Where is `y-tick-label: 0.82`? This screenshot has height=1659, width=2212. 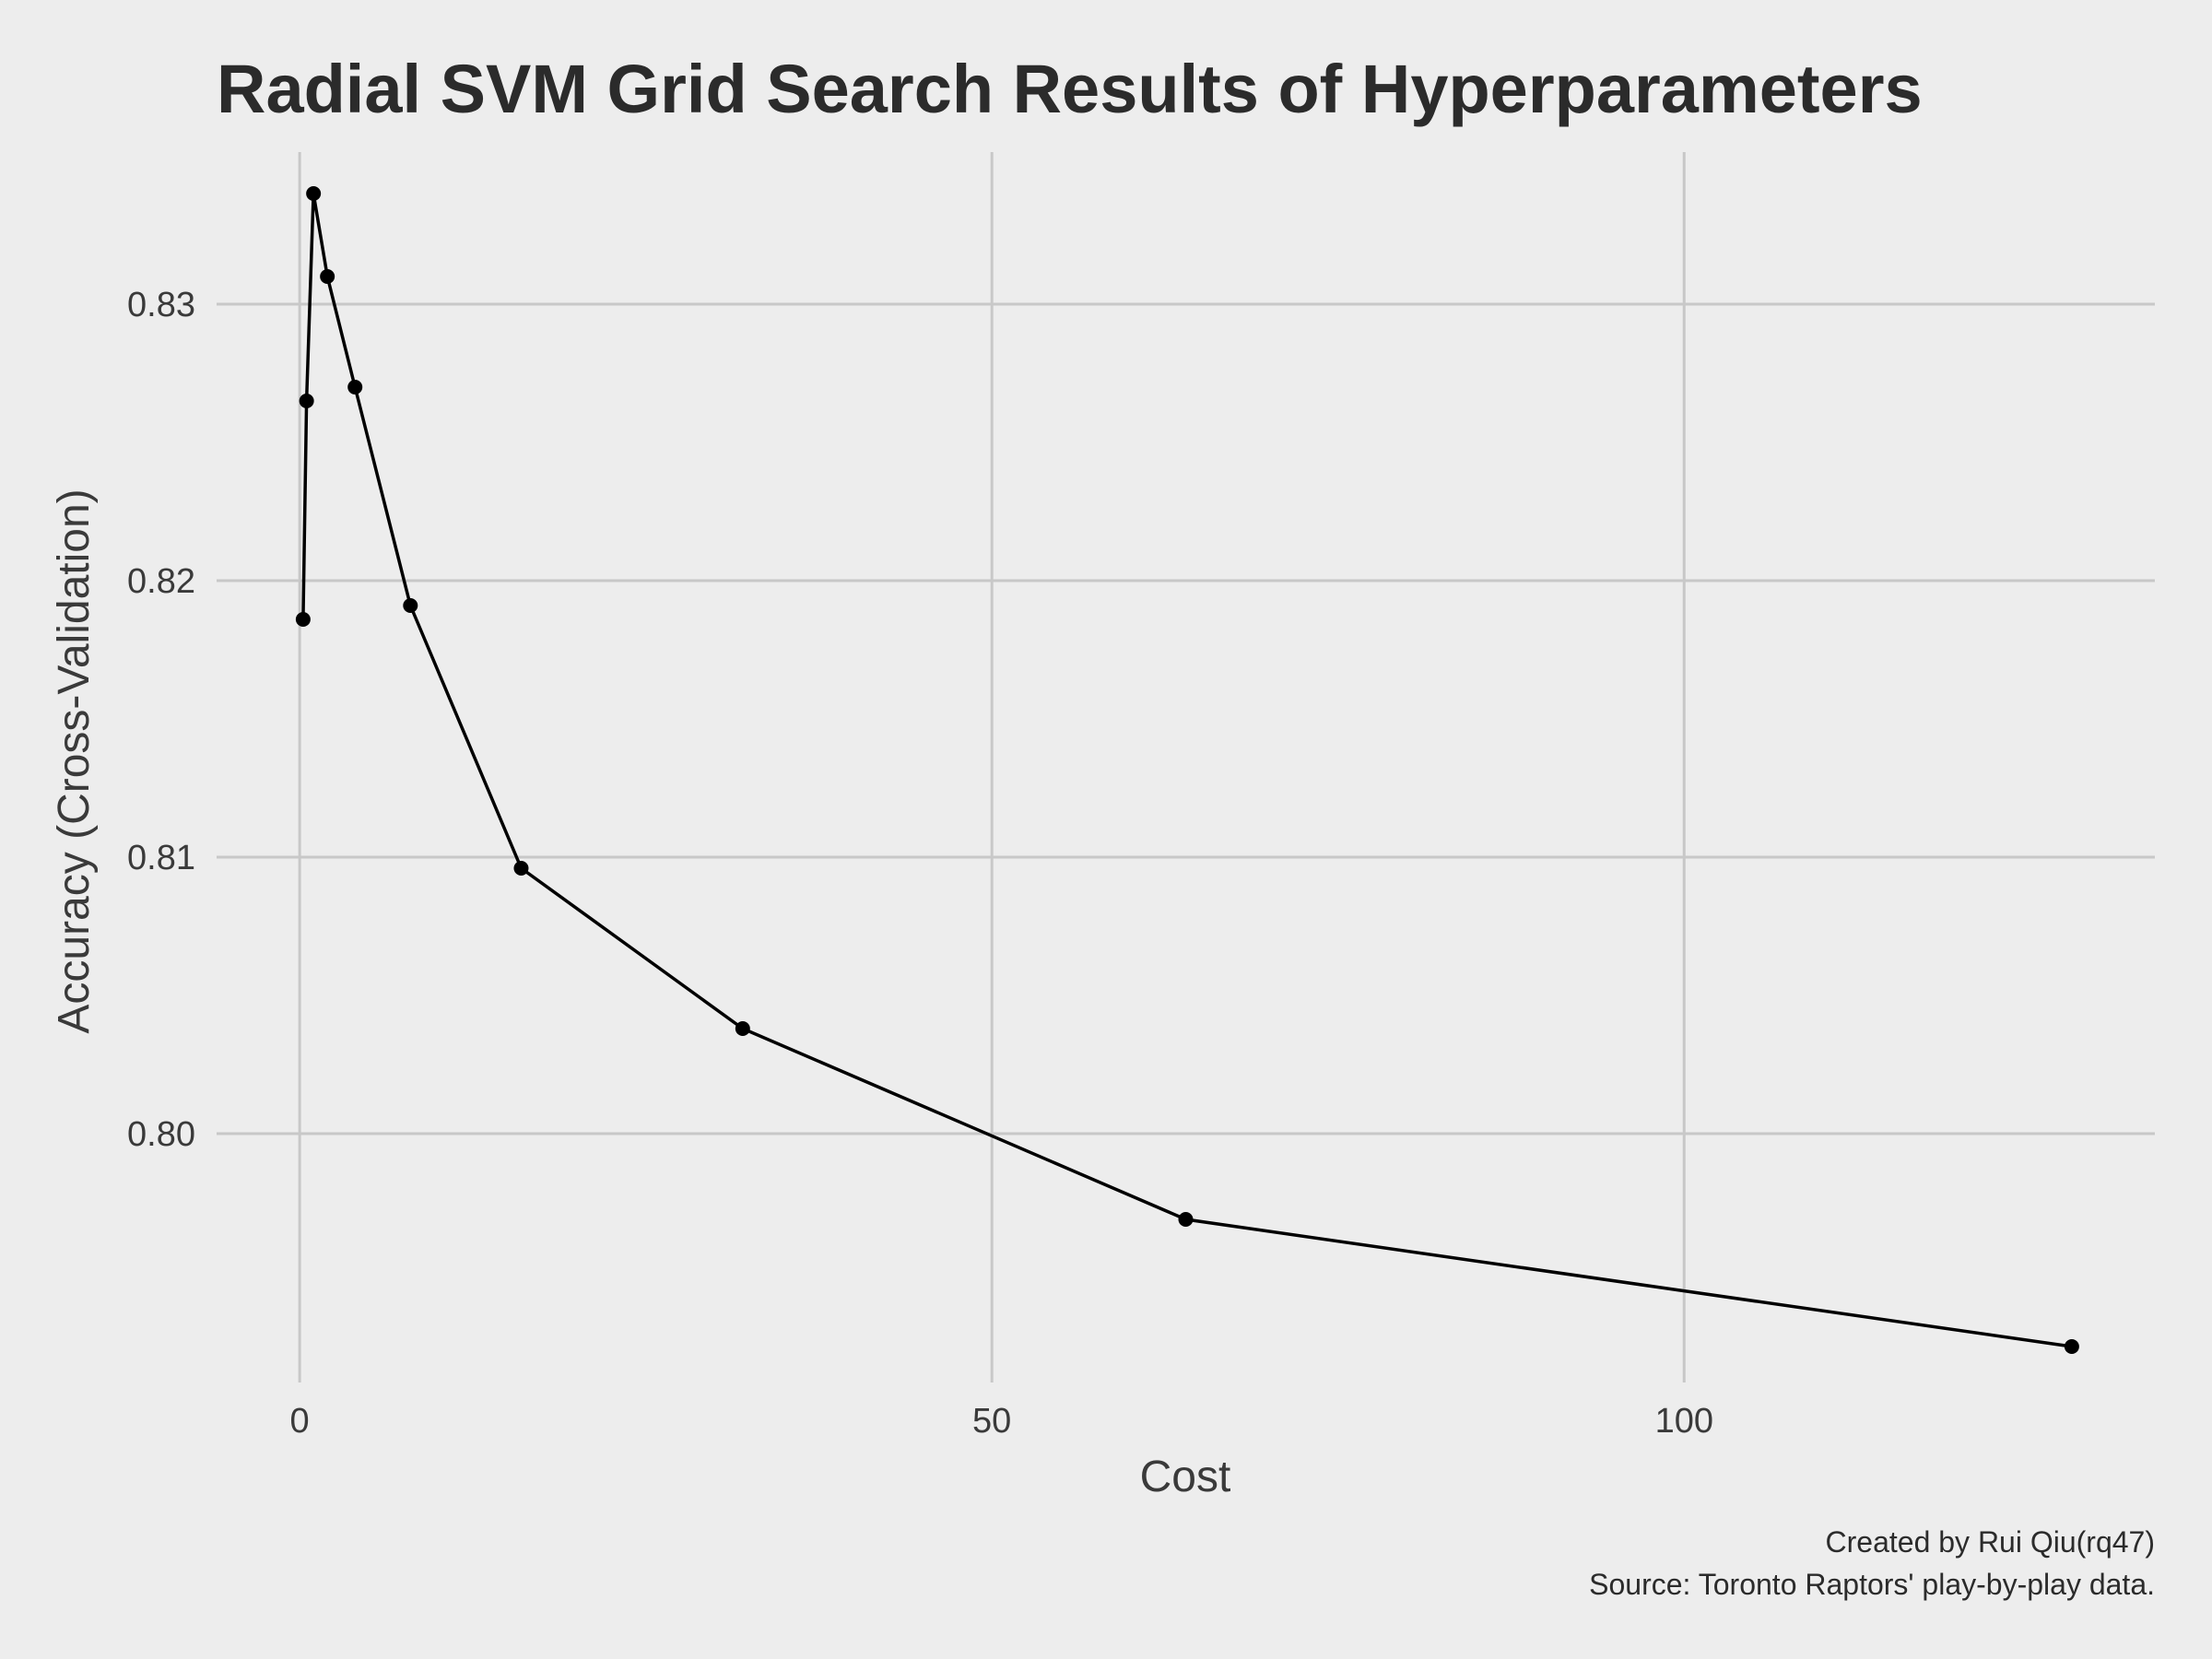 y-tick-label: 0.82 is located at coordinates (161, 581).